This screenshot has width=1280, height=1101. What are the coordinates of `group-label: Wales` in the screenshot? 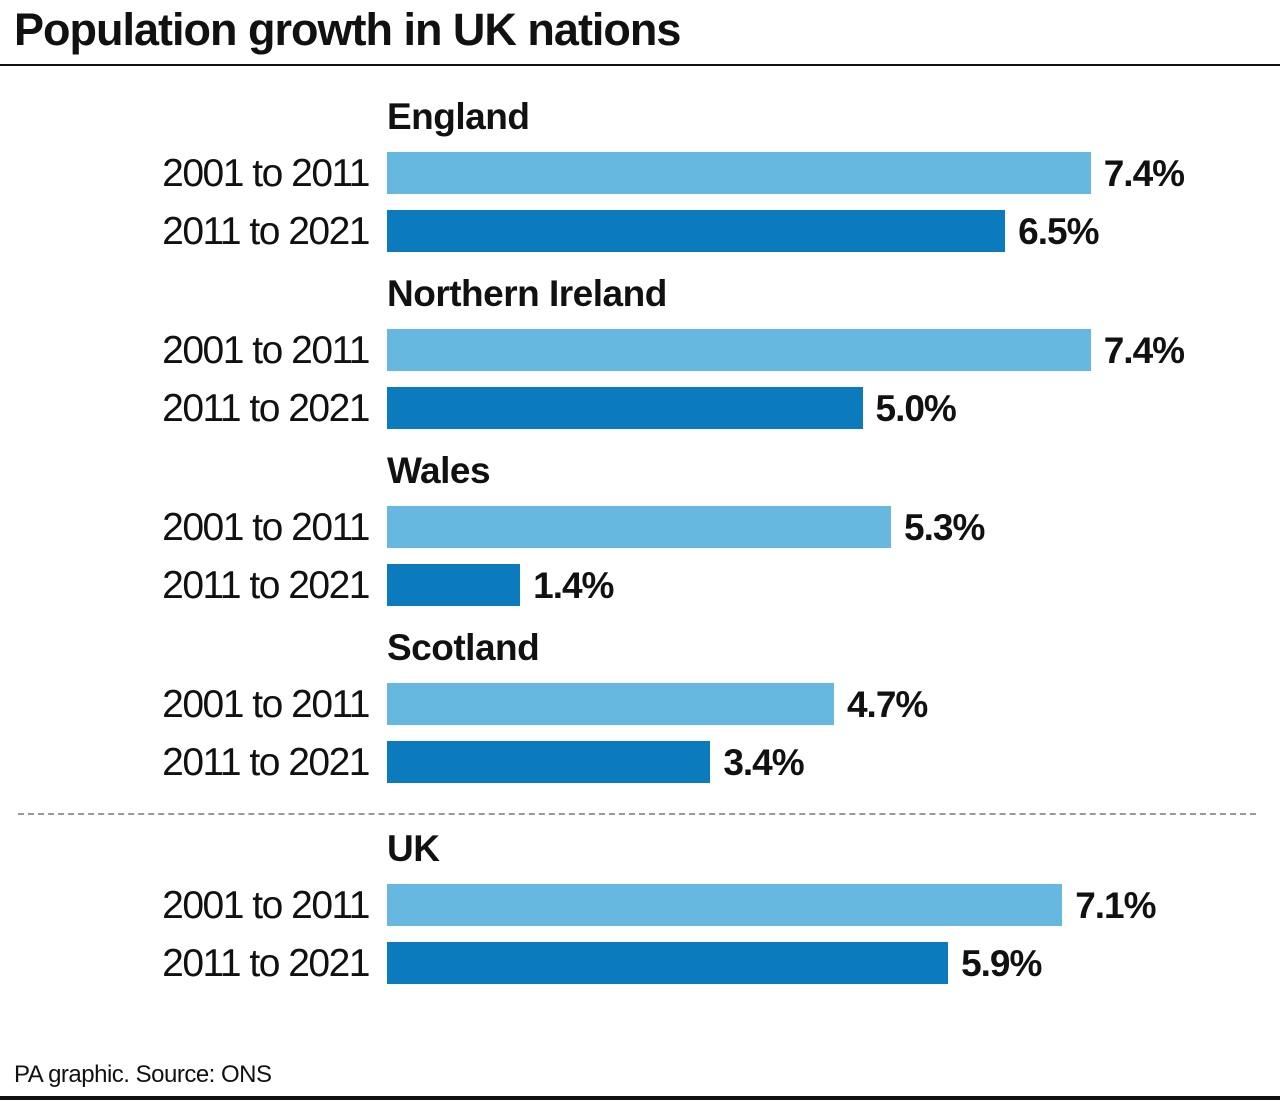 It's located at (439, 470).